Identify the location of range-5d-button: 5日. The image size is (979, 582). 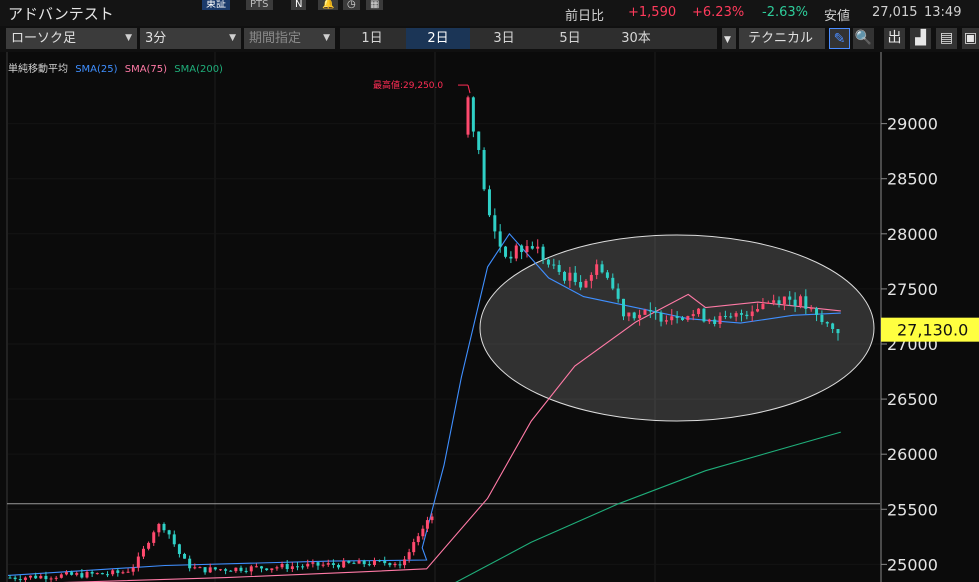
(570, 38).